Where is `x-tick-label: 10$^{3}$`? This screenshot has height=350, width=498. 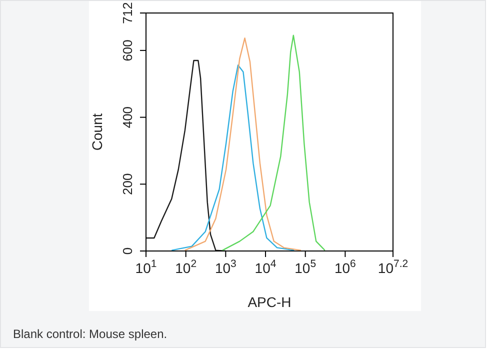
x-tick-label: 10$^{3}$ is located at coordinates (225, 267).